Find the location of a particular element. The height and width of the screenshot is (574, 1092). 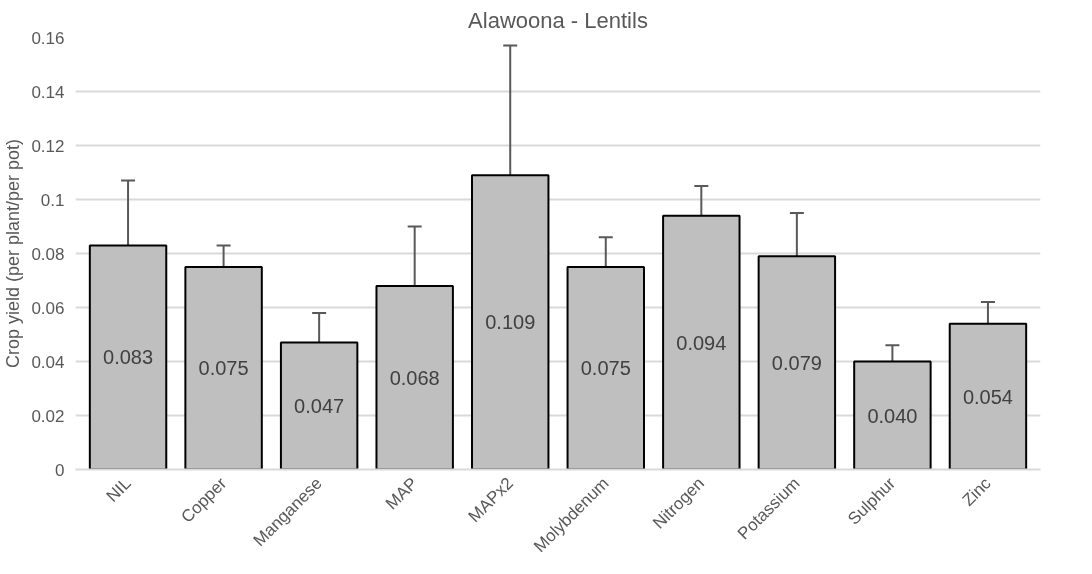

chart-title: Alawoona - Lentils is located at coordinates (558, 20).